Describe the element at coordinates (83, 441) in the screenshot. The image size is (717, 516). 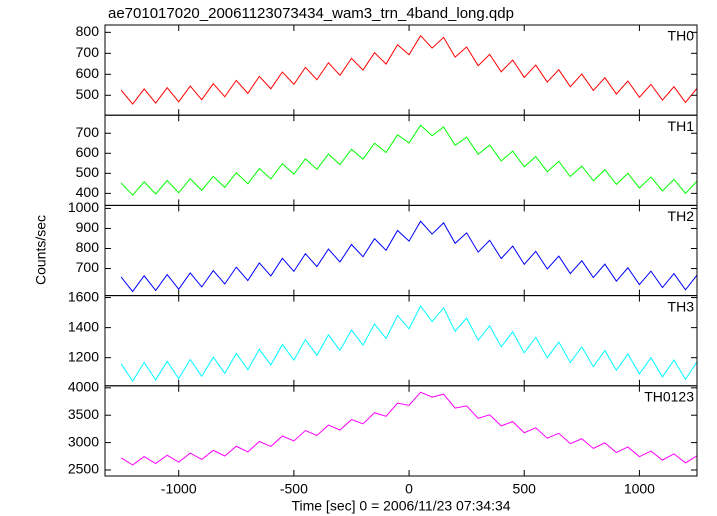
I see `y-tick-label: 3000` at that location.